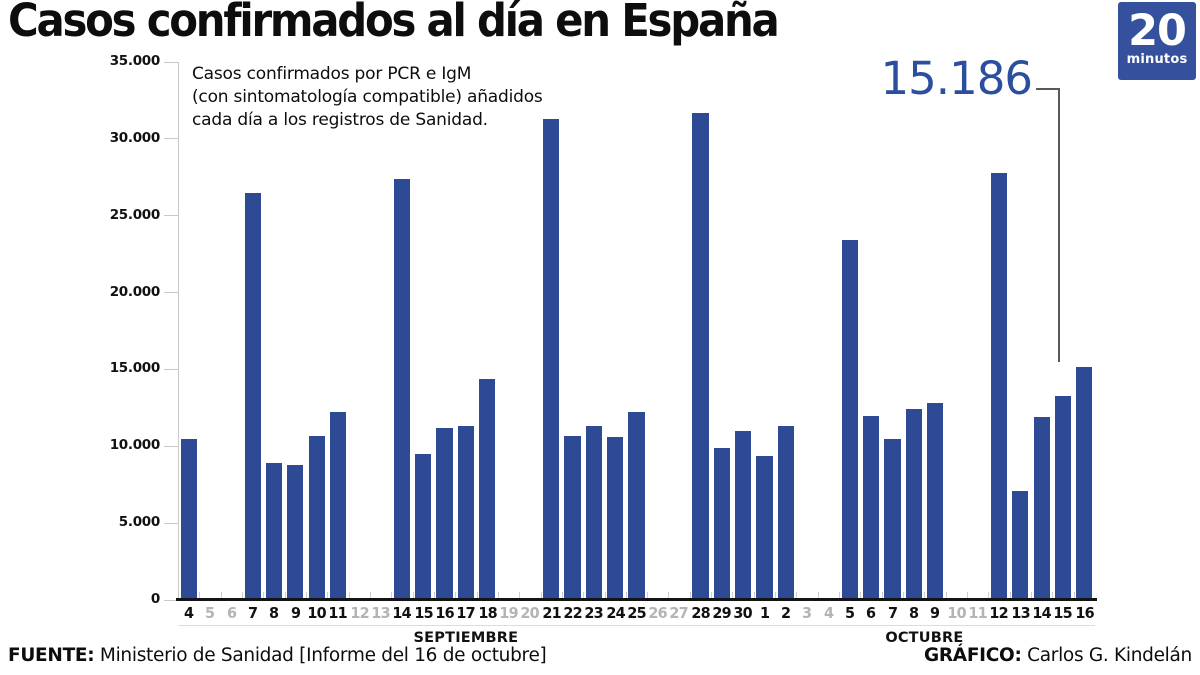 This screenshot has width=1200, height=675. Describe the element at coordinates (924, 638) in the screenshot. I see `month-label-octubre: OCTUBRE` at that location.